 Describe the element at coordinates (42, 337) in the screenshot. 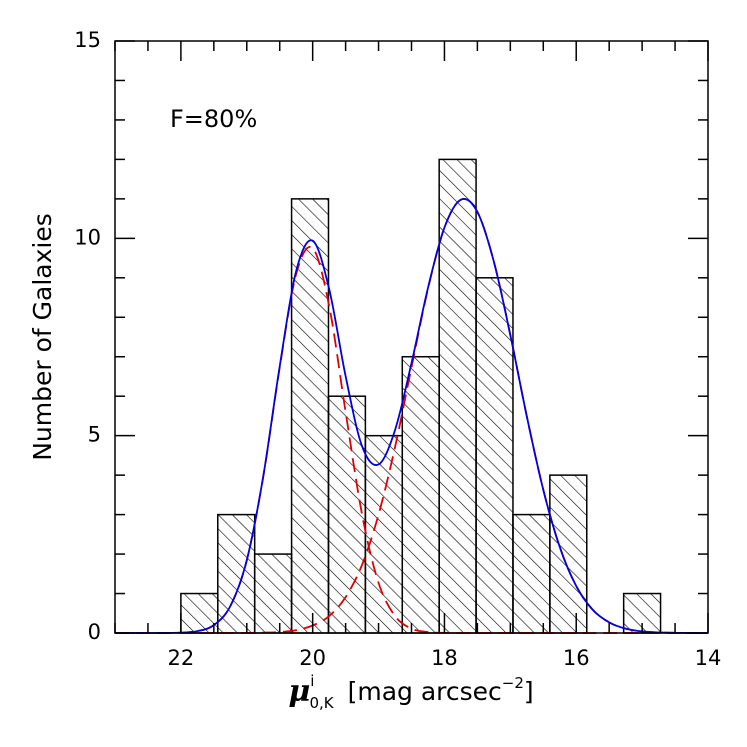

I see `y-axis-label: Number of Galaxies` at that location.